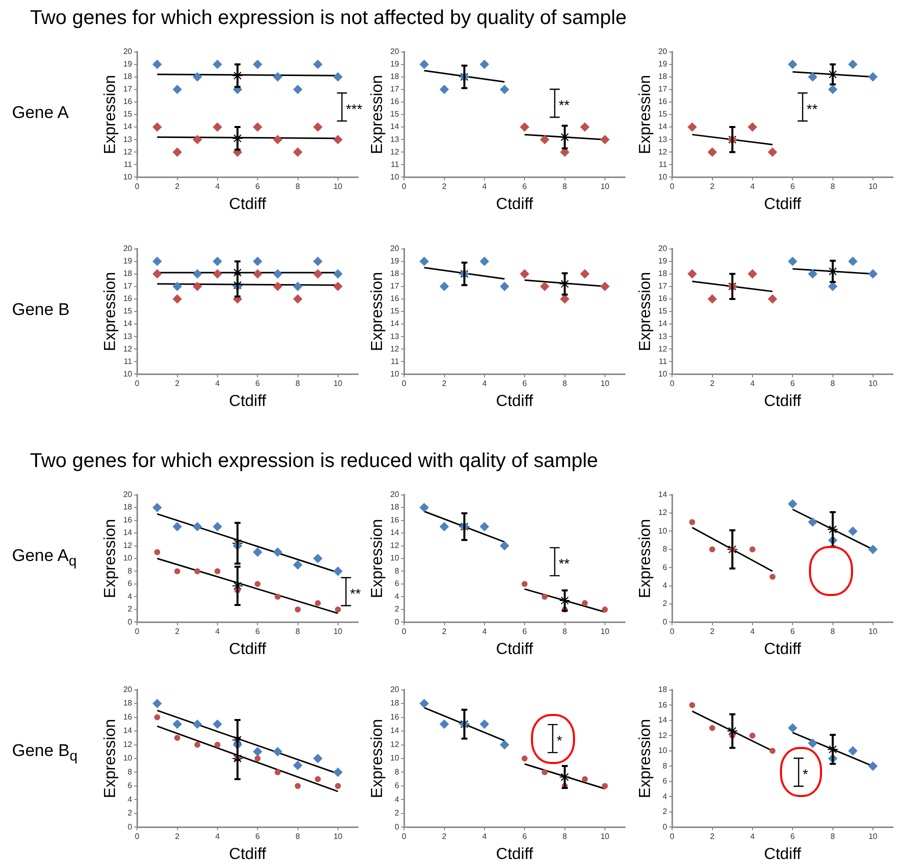  I want to click on text: Gene B$_{q}$, so click(45, 752).